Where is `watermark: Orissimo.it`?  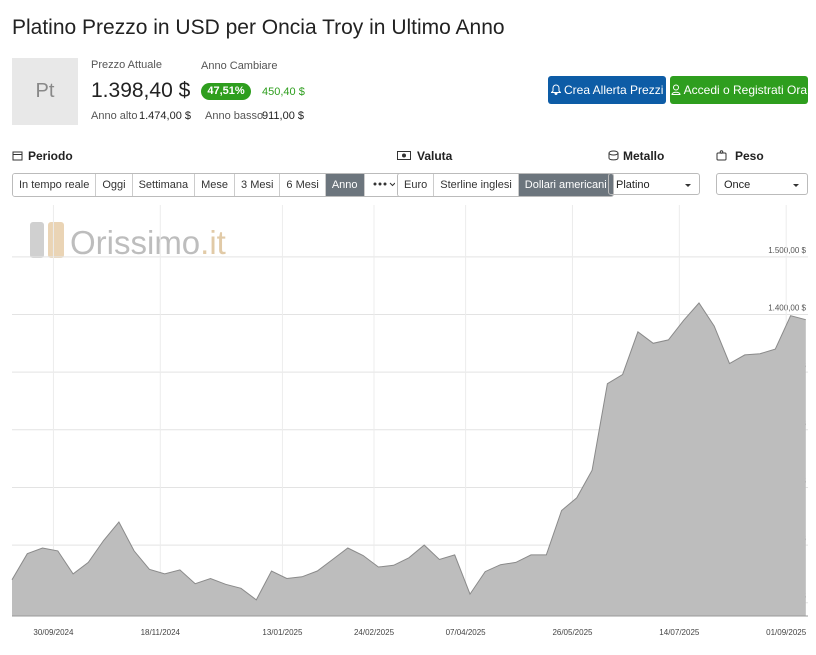 watermark: Orissimo.it is located at coordinates (128, 241).